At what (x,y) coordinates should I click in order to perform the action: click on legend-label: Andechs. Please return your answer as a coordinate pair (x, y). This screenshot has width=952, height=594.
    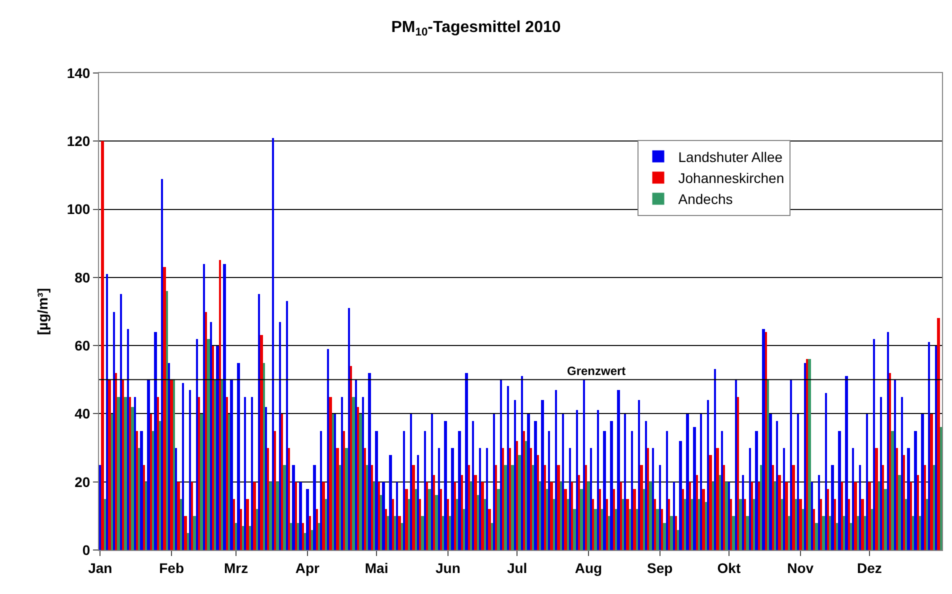
    Looking at the image, I should click on (705, 199).